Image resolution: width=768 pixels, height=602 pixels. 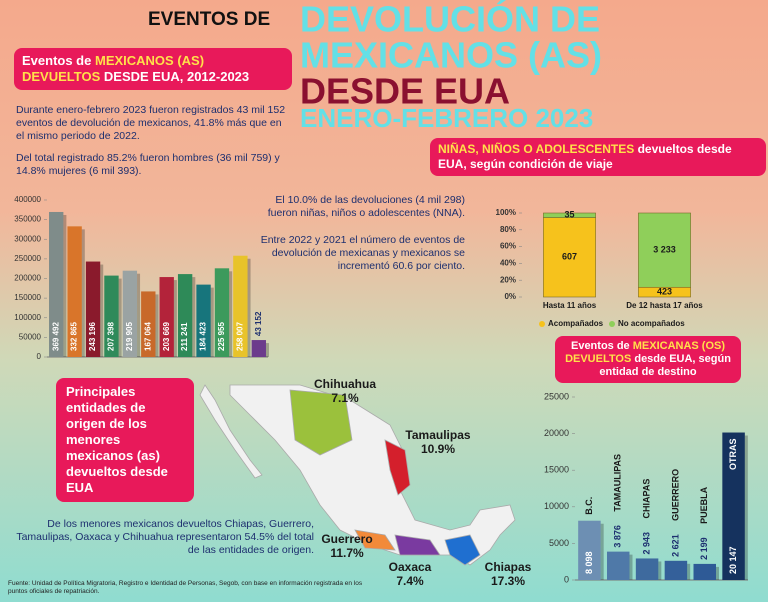 I want to click on box-text: DESDE EUA, 2012-2023, so click(x=176, y=76).